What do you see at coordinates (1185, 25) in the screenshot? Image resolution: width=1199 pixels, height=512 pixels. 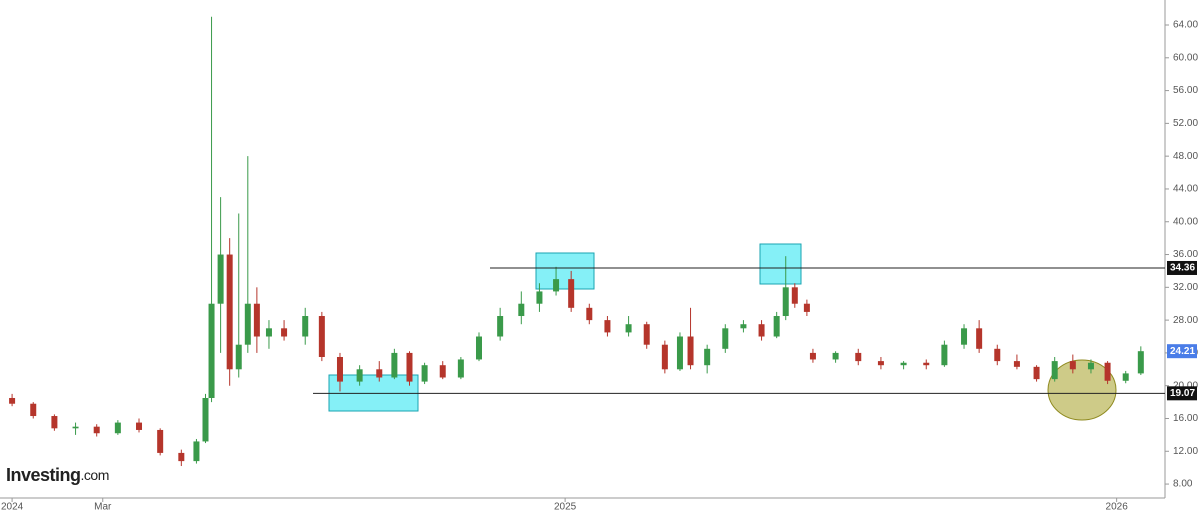 I see `y-tick-label: 64.00` at bounding box center [1185, 25].